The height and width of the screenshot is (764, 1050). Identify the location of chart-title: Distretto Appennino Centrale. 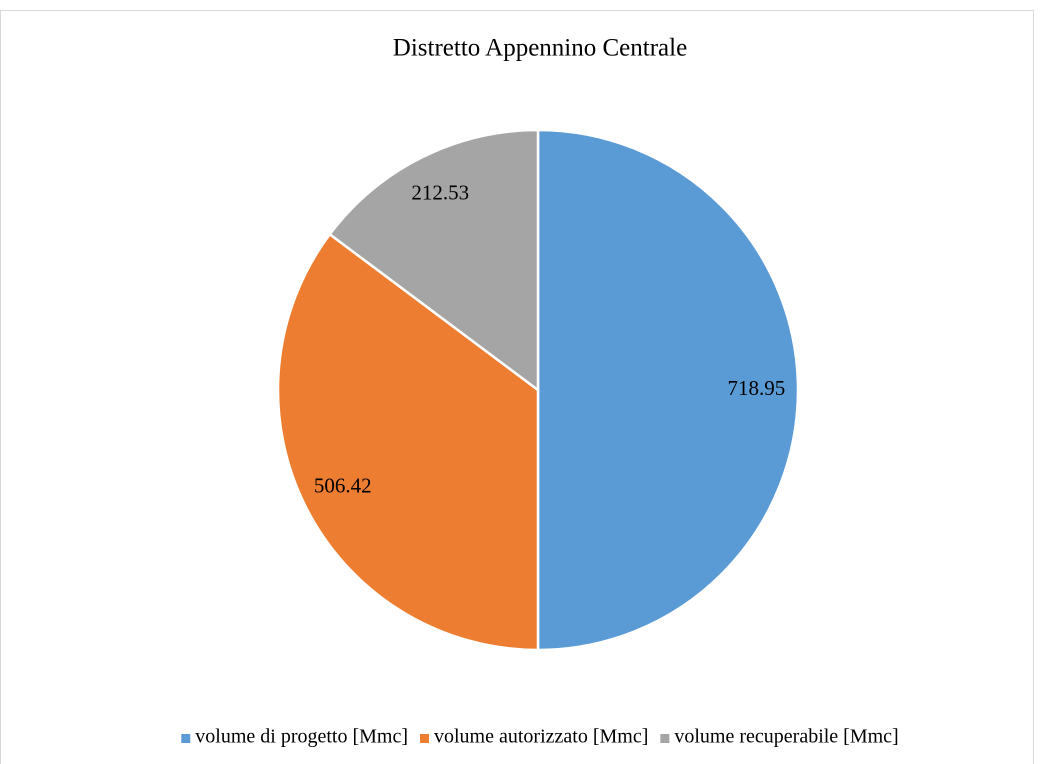
(540, 48).